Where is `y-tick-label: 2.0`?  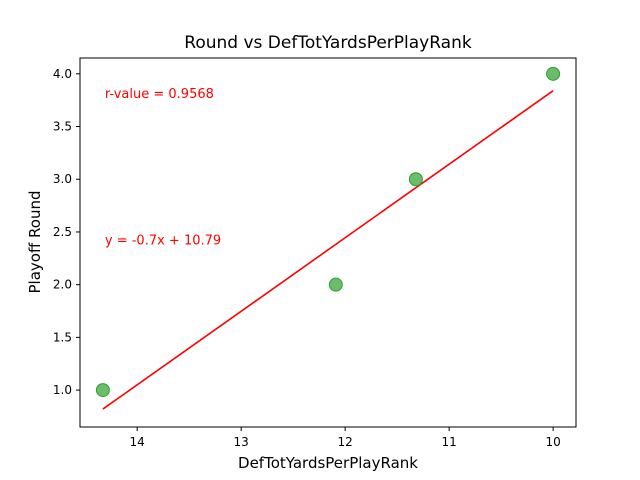 y-tick-label: 2.0 is located at coordinates (62, 285).